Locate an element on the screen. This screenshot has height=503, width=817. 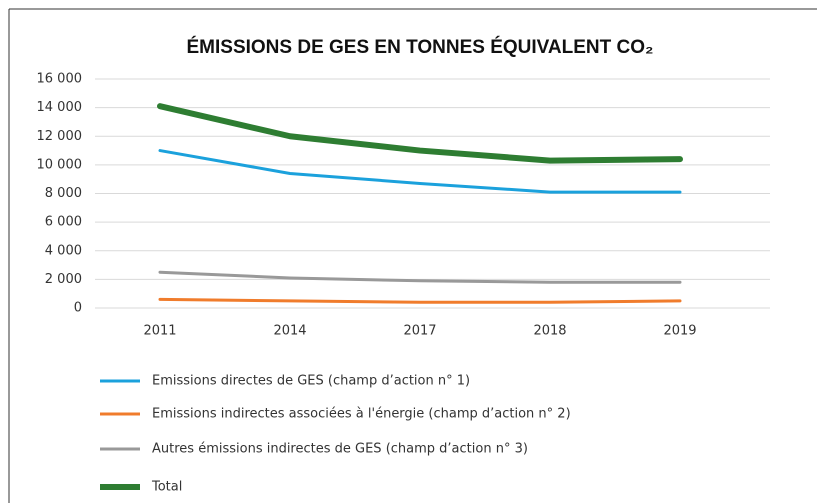
y-tick-label: 16 000 is located at coordinates (60, 79).